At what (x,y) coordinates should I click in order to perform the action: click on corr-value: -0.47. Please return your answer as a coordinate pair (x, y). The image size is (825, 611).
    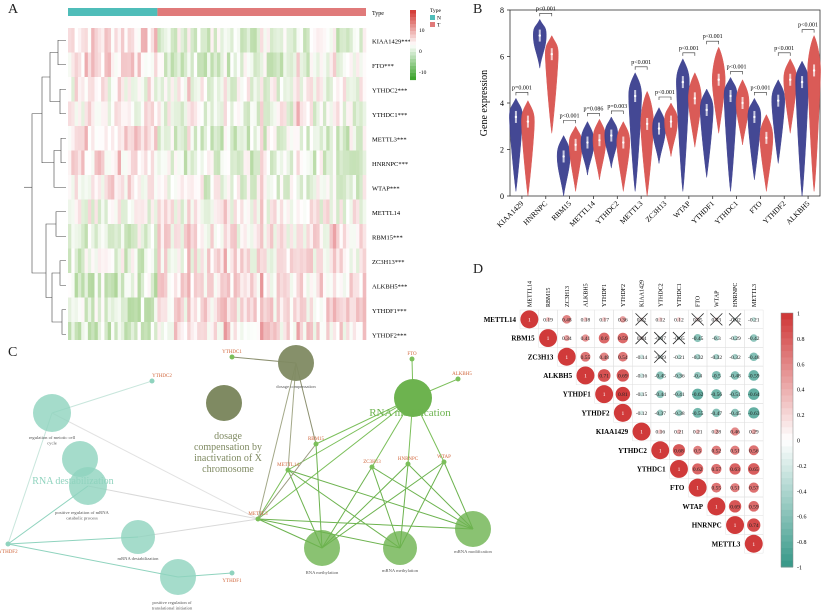
    Looking at the image, I should click on (717, 414).